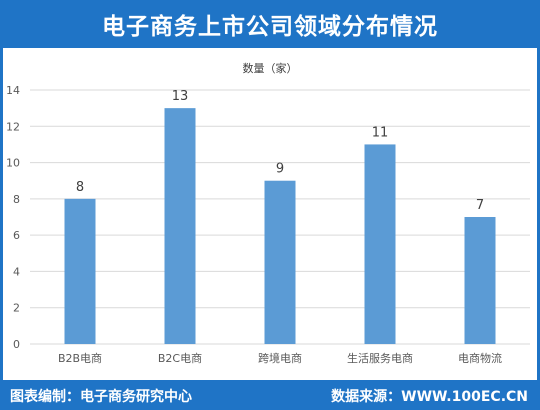 This screenshot has height=410, width=540. What do you see at coordinates (16, 344) in the screenshot?
I see `y-tick-label: 0` at bounding box center [16, 344].